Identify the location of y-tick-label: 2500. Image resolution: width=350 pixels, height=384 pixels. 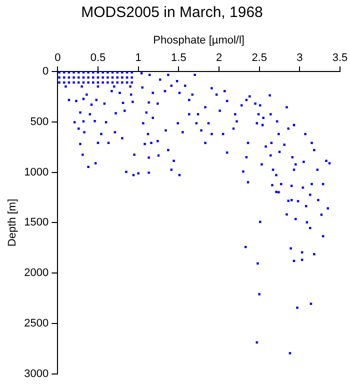
(36, 324).